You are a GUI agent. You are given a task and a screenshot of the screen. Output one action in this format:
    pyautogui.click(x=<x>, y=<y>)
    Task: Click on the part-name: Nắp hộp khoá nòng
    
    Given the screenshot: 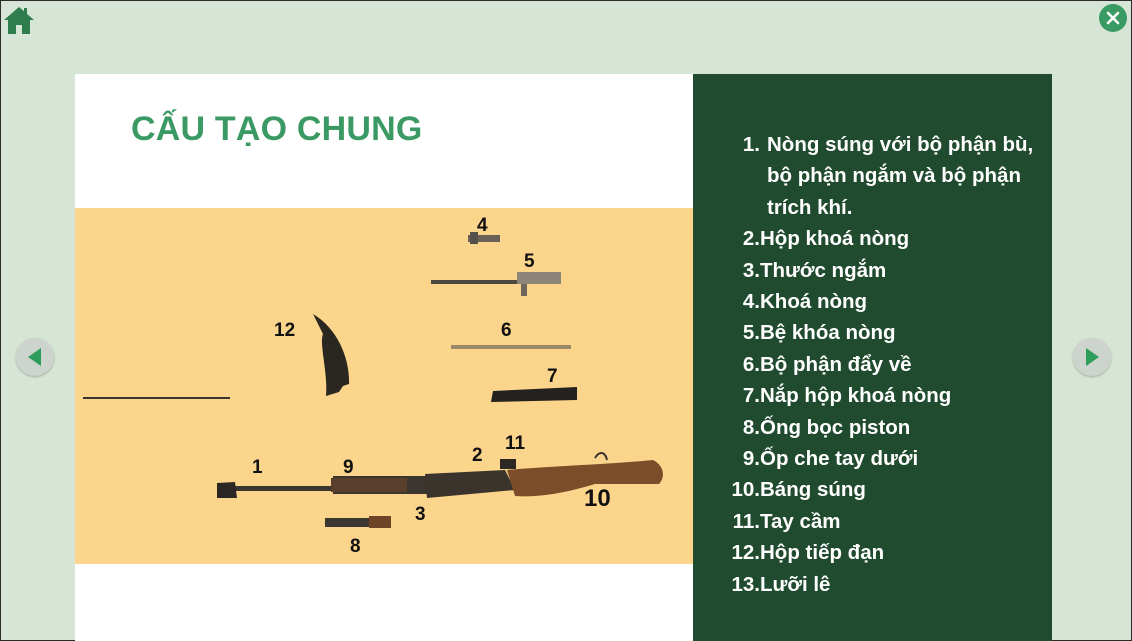 What is the action you would take?
    pyautogui.click(x=856, y=396)
    